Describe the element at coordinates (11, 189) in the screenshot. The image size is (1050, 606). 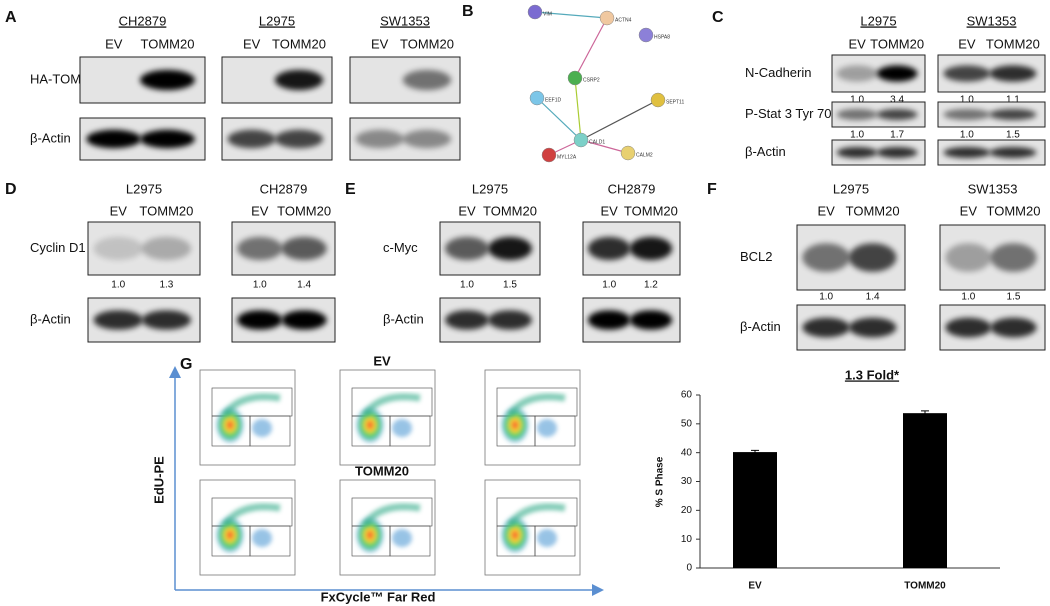
I see `panel-letter: D` at that location.